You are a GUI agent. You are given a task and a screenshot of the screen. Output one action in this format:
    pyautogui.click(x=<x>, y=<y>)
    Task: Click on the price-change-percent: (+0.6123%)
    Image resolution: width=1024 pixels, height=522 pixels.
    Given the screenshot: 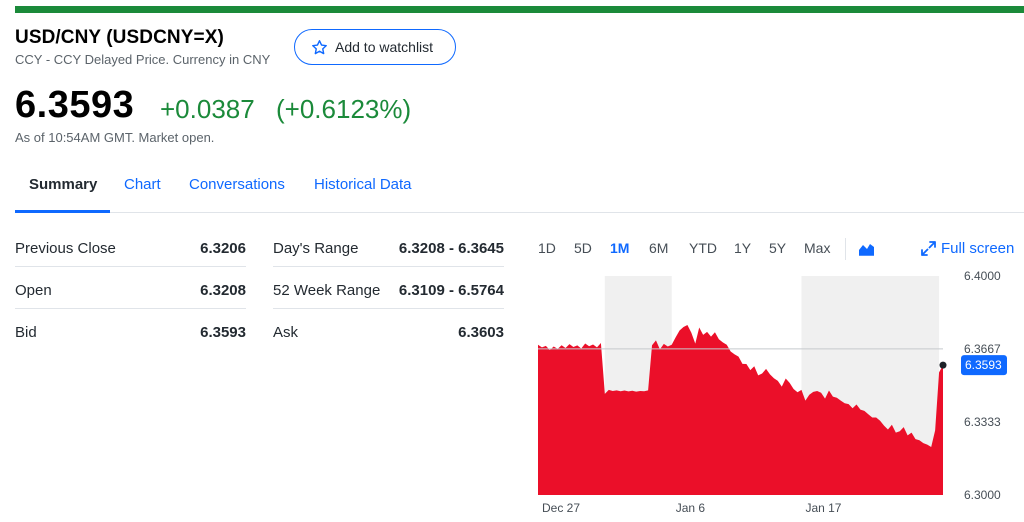 What is the action you would take?
    pyautogui.click(x=344, y=109)
    